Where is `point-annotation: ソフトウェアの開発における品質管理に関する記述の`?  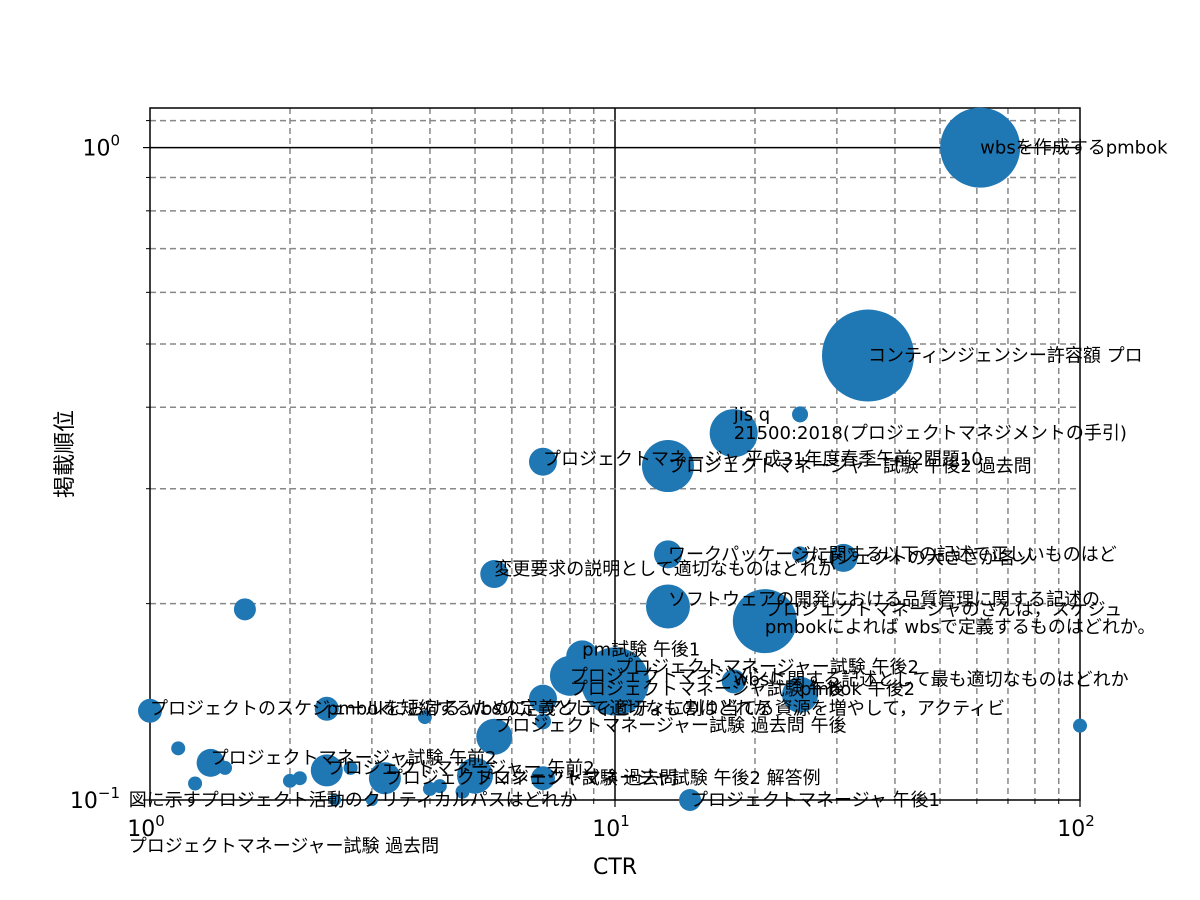
point-annotation: ソフトウェアの開発における品質管理に関する記述の is located at coordinates (884, 599).